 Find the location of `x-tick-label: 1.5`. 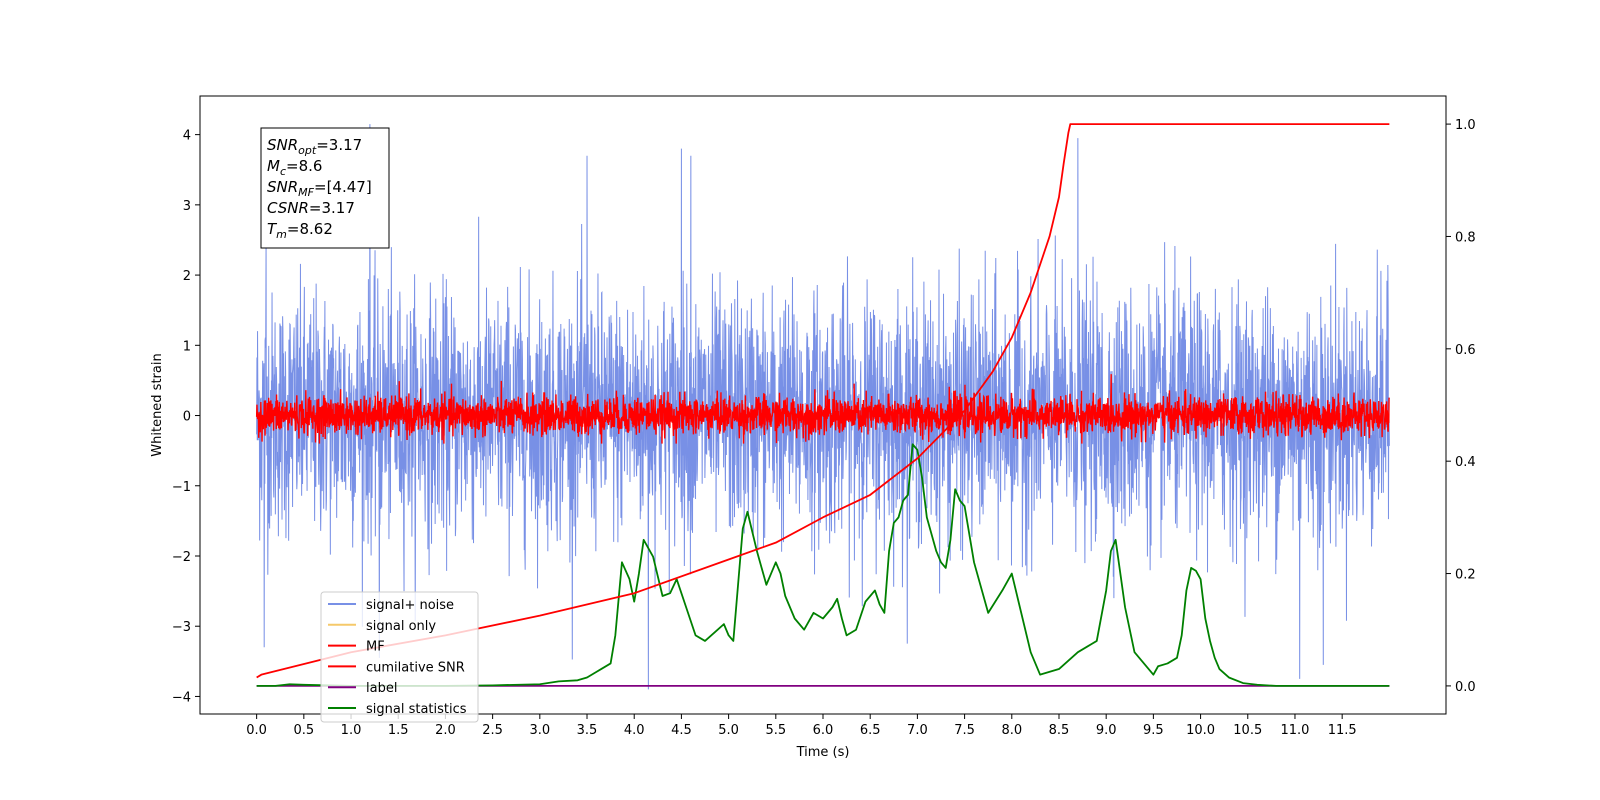

x-tick-label: 1.5 is located at coordinates (398, 730).